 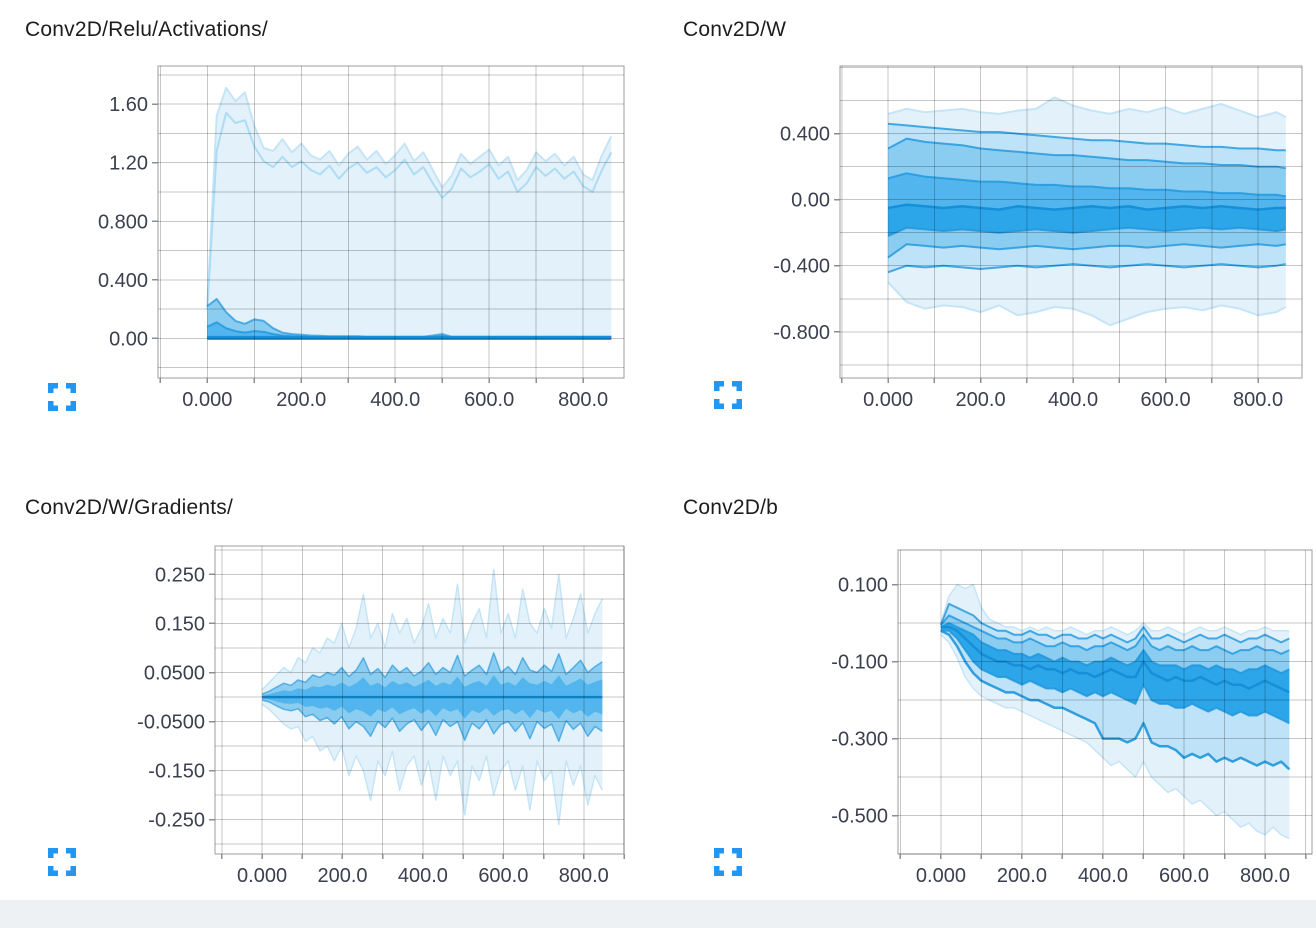 I want to click on expand-chart-button-b, so click(x=728, y=862).